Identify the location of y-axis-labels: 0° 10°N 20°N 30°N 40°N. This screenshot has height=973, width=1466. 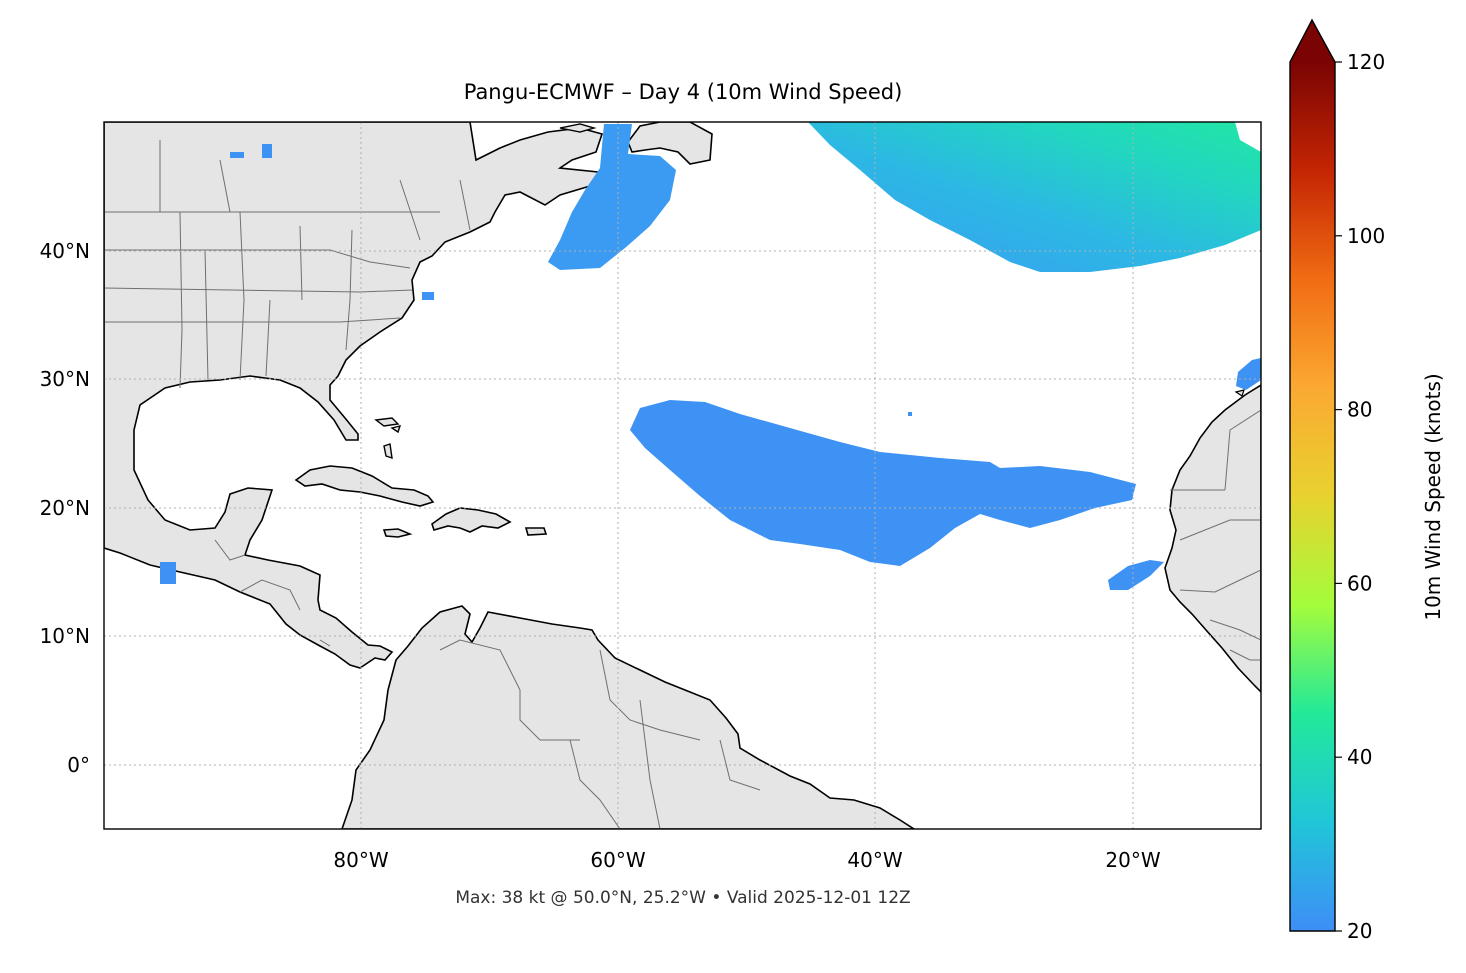
(65, 508).